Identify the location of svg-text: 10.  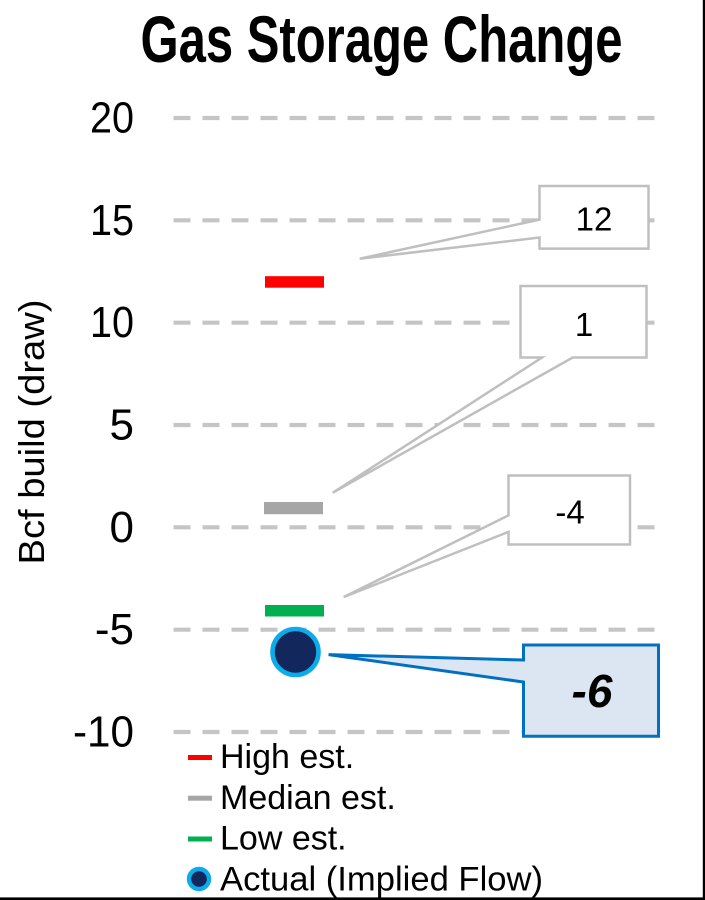
(112, 322).